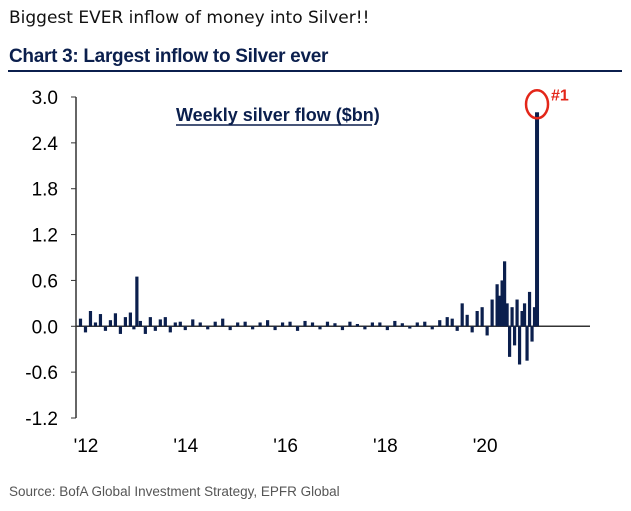 Image resolution: width=631 pixels, height=511 pixels. What do you see at coordinates (45, 98) in the screenshot?
I see `y-tick-label: 3.0` at bounding box center [45, 98].